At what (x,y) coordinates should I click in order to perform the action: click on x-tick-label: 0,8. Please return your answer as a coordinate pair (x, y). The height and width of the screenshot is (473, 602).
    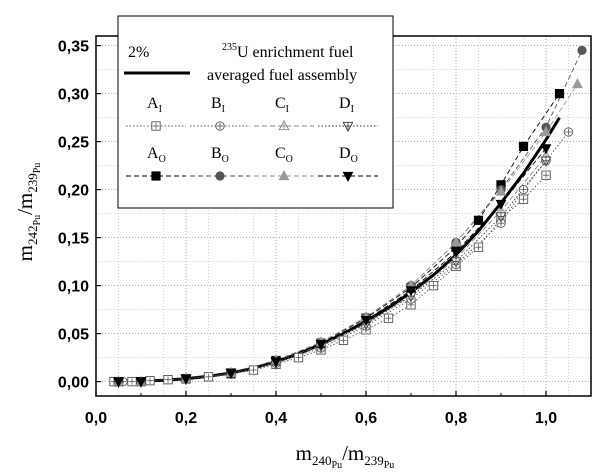
    Looking at the image, I should click on (456, 418).